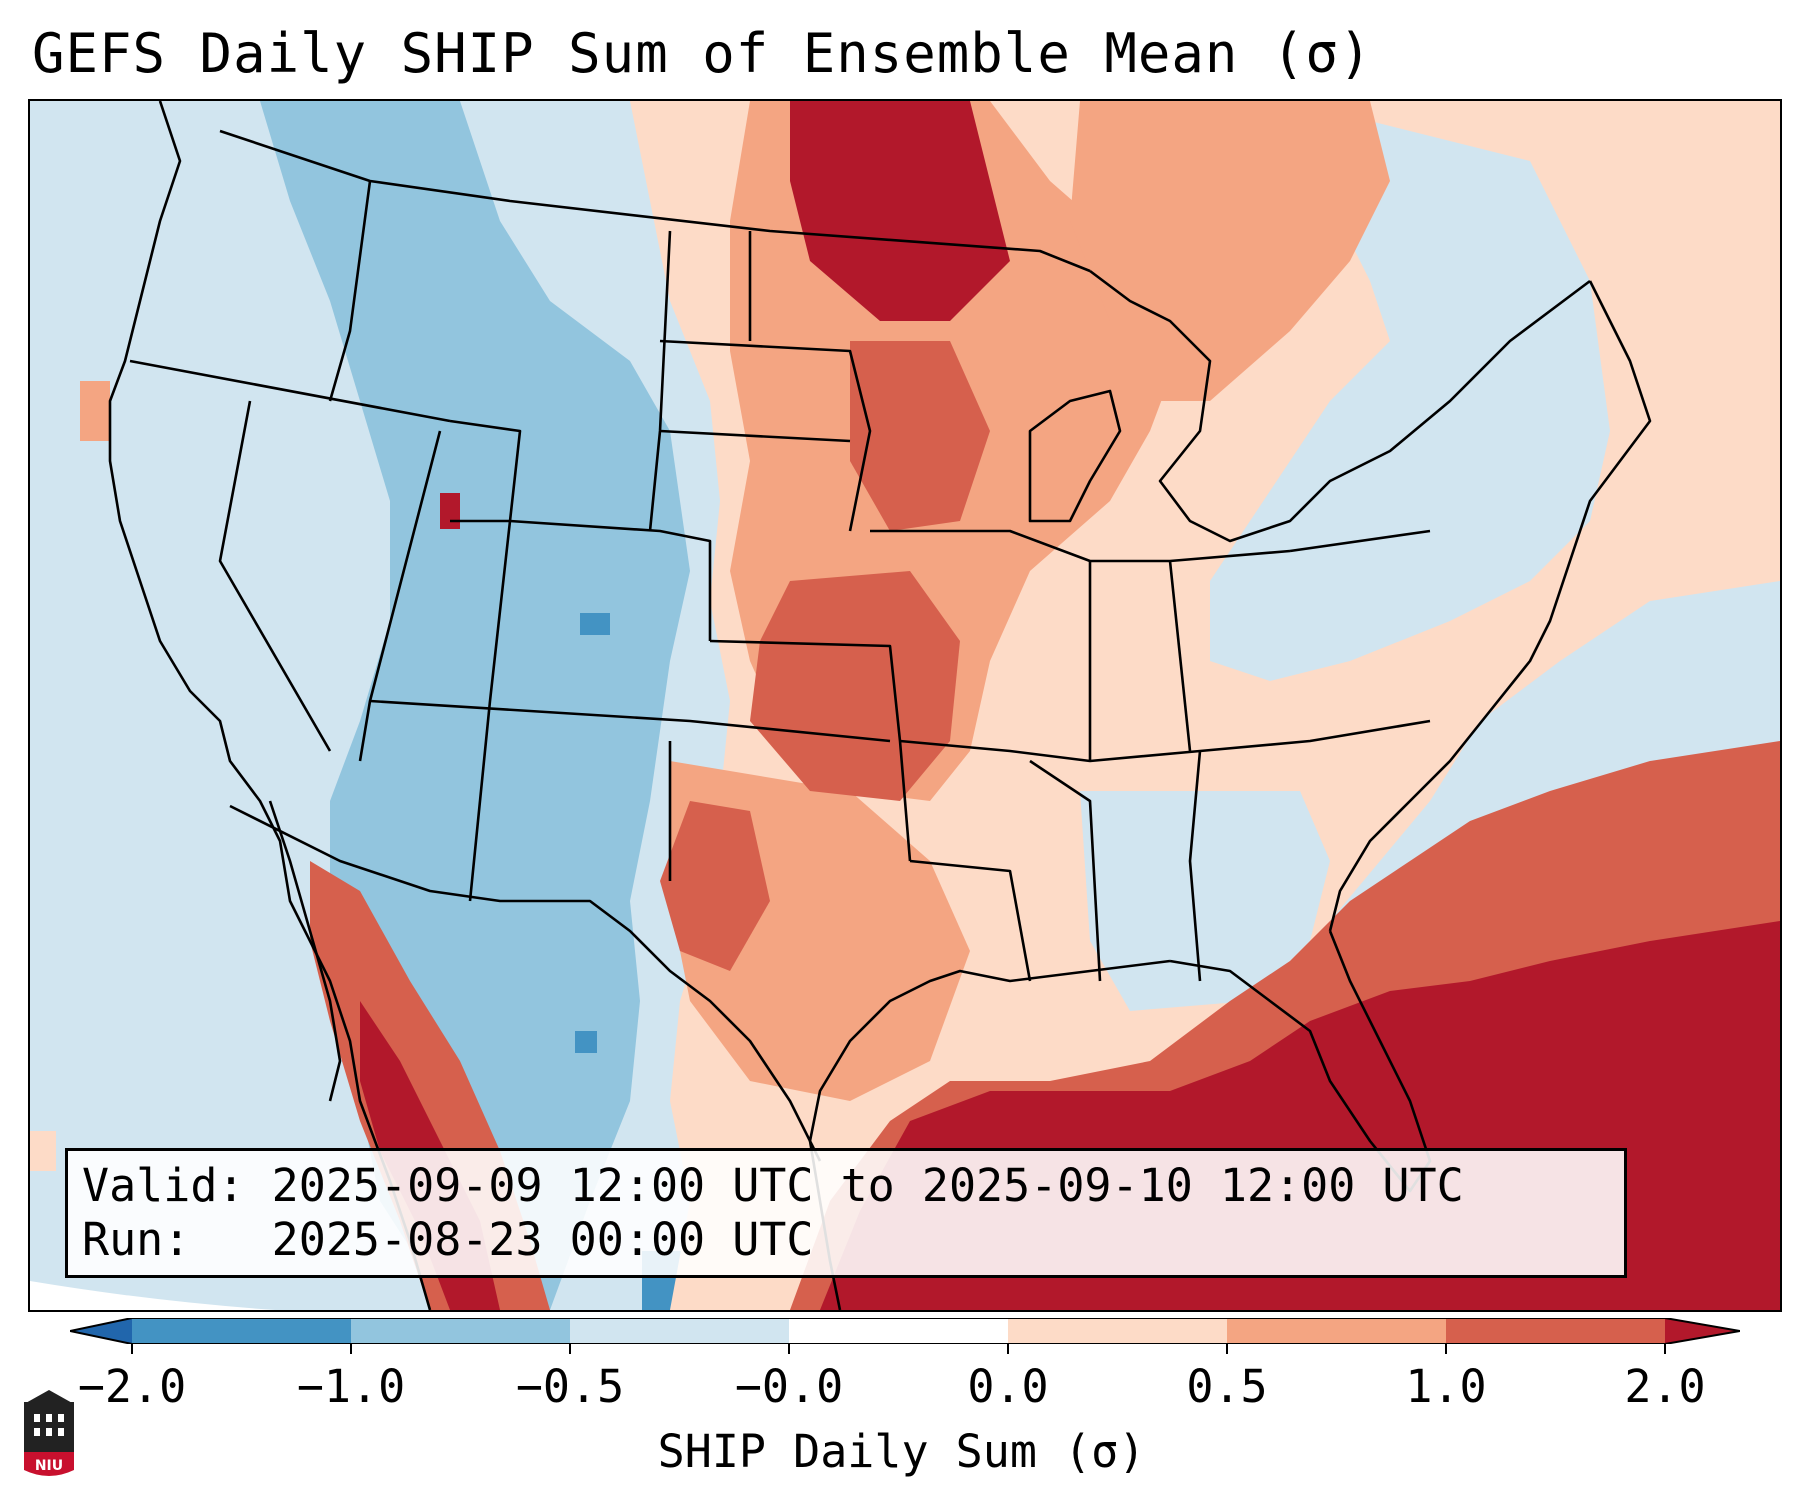  What do you see at coordinates (305, 951) in the screenshot?
I see `baja-coastline` at bounding box center [305, 951].